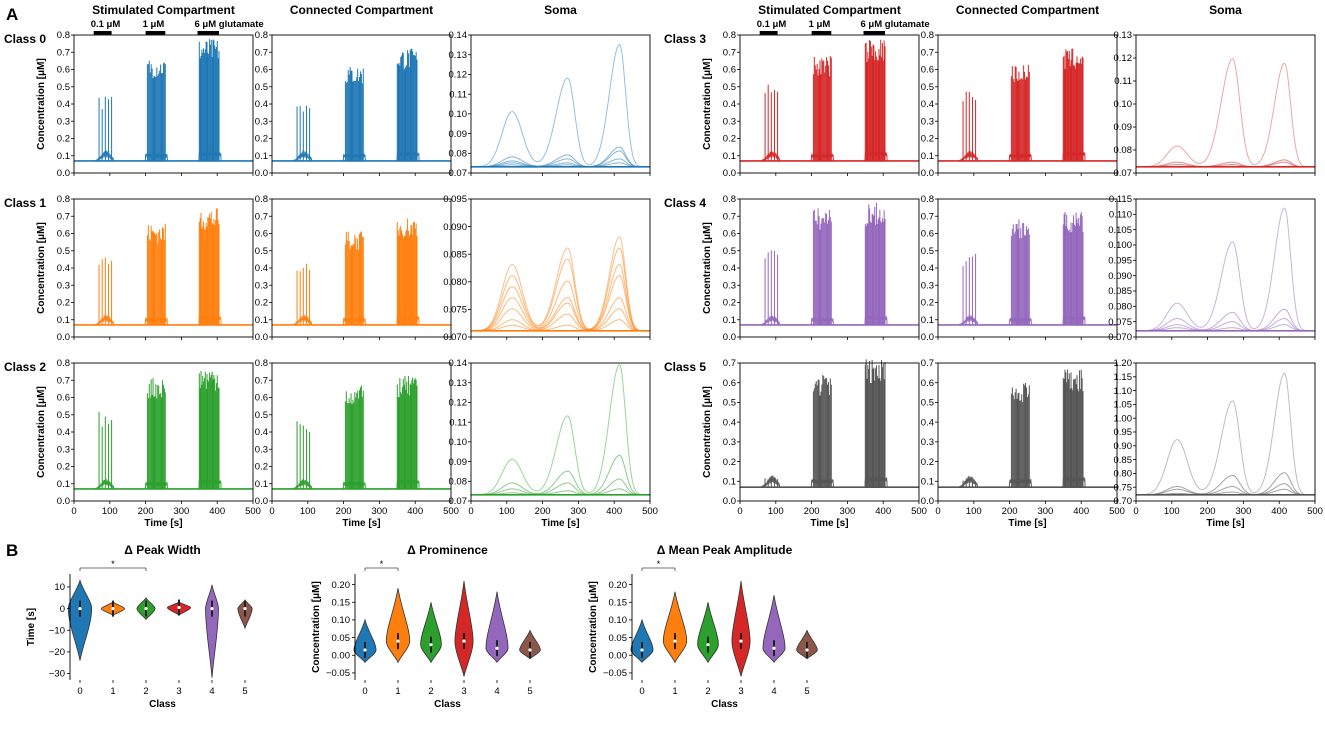 The image size is (1325, 733). What do you see at coordinates (458, 35) in the screenshot?
I see `y-tick-label: 0.14` at bounding box center [458, 35].